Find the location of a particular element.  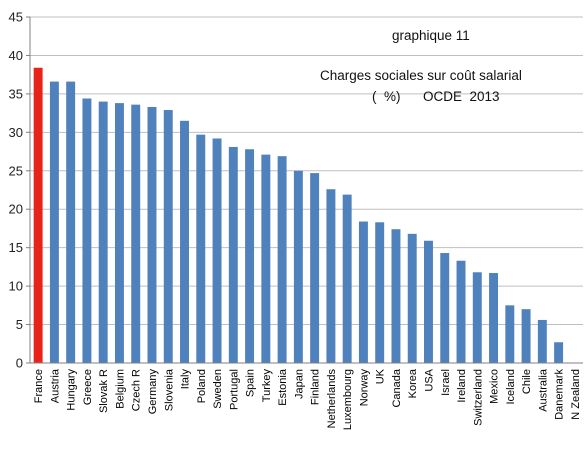

bar-chile is located at coordinates (526, 336).